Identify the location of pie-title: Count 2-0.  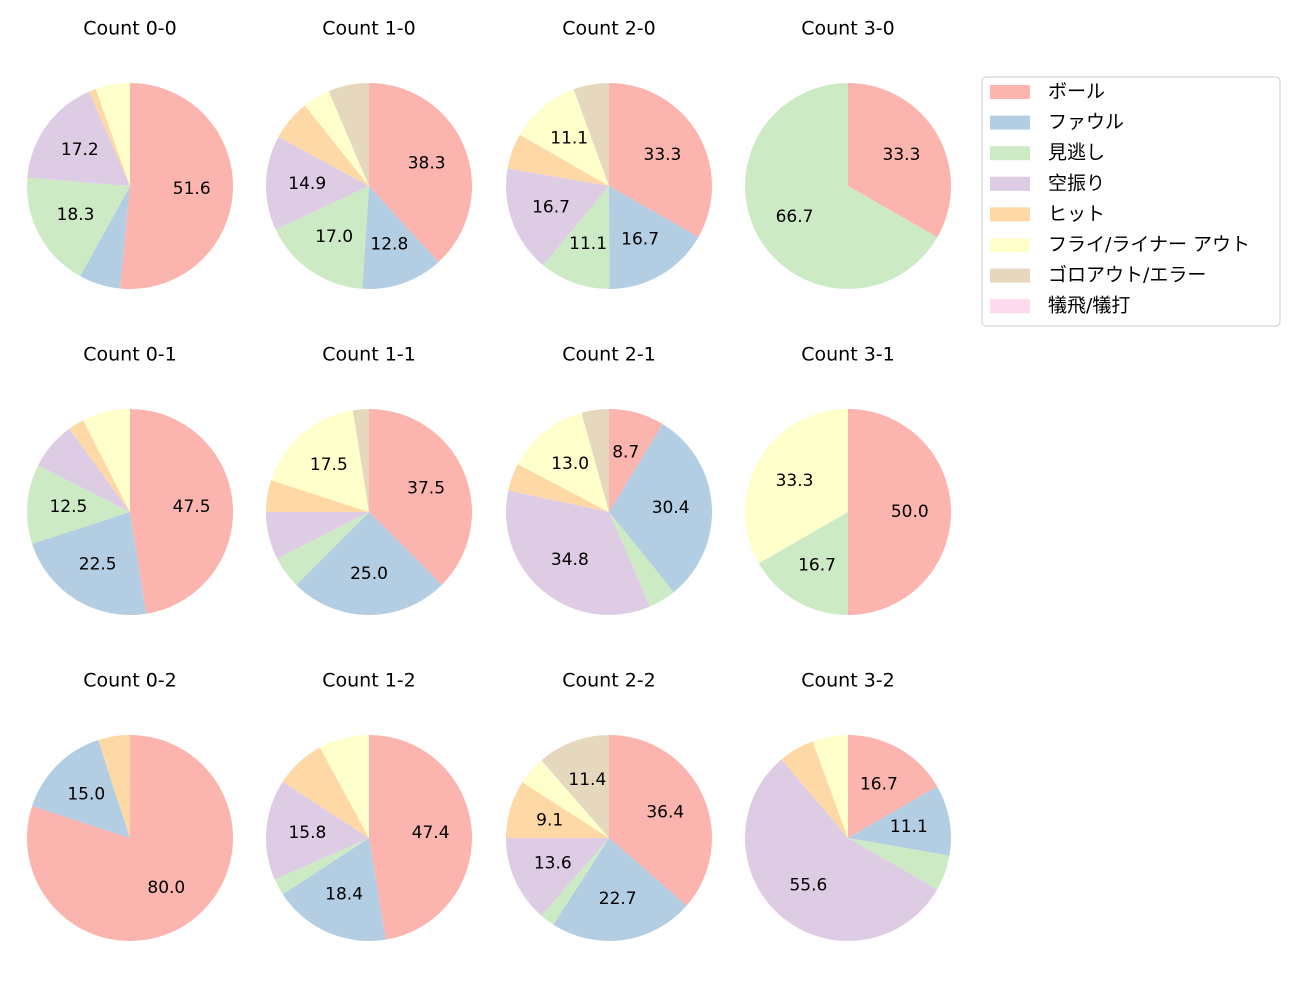
(609, 29).